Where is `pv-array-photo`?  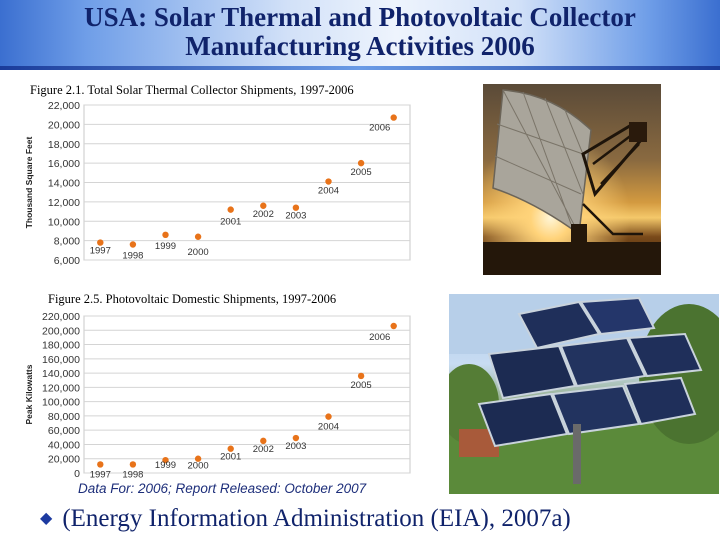 pv-array-photo is located at coordinates (584, 394).